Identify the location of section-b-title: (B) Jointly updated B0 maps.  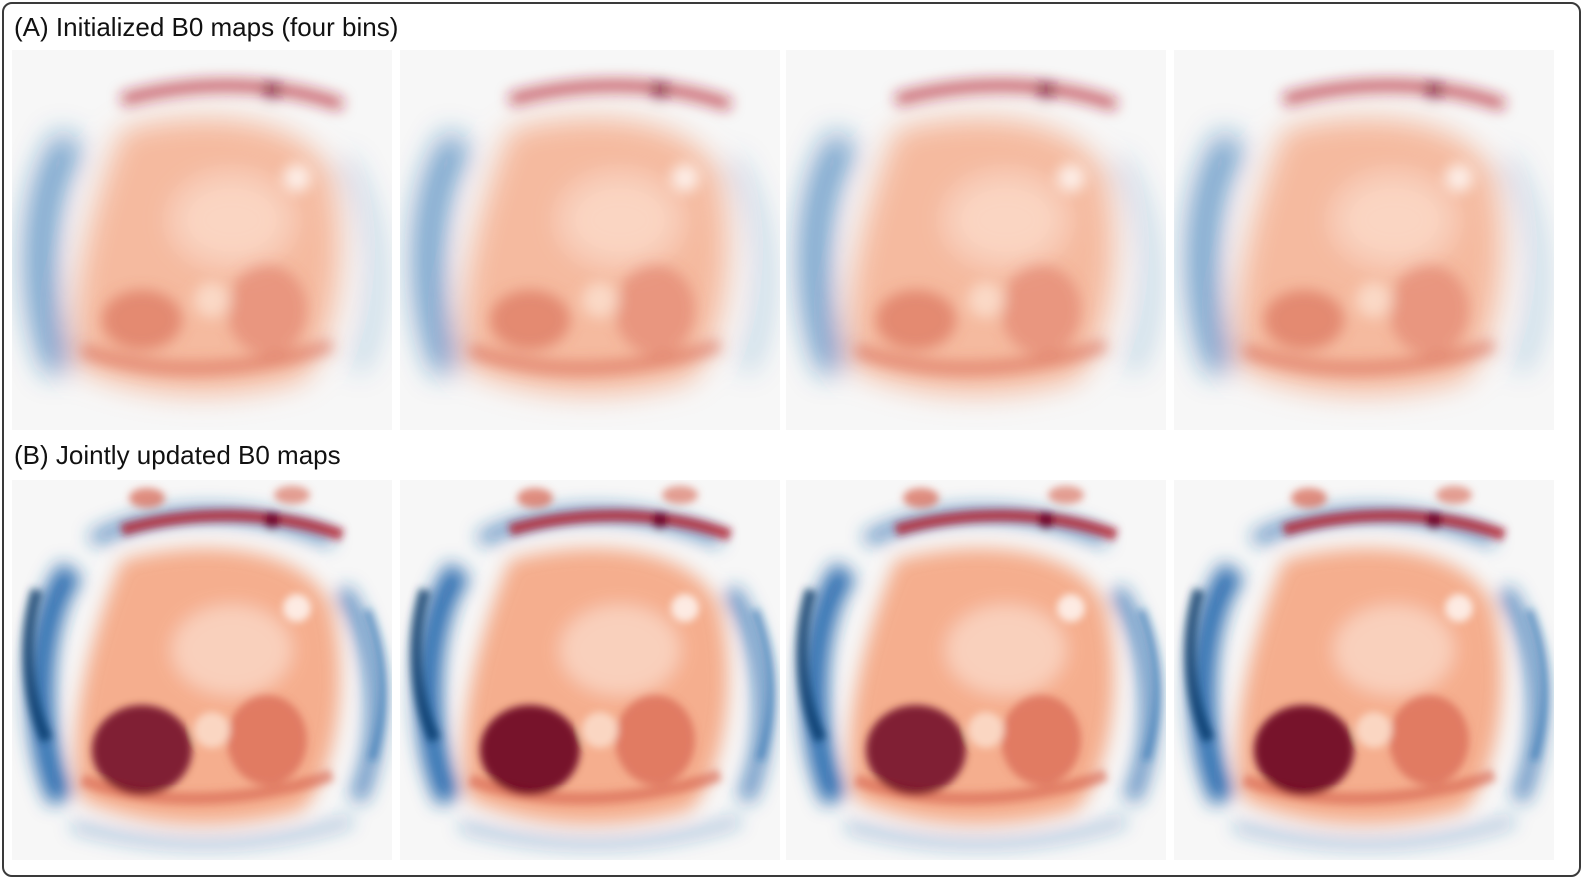
(177, 455).